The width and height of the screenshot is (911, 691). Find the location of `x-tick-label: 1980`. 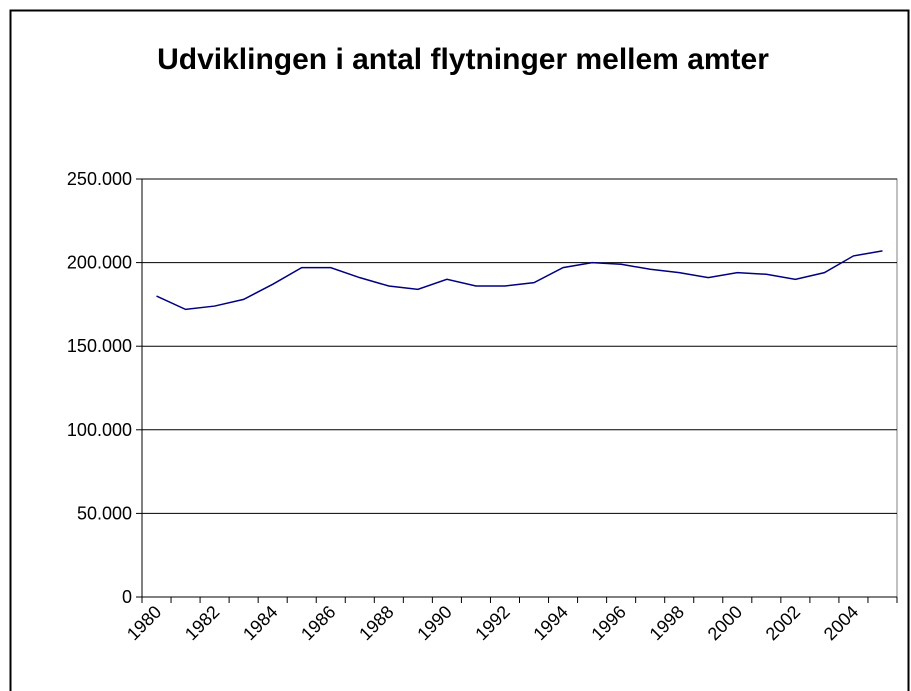

x-tick-label: 1980 is located at coordinates (144, 623).